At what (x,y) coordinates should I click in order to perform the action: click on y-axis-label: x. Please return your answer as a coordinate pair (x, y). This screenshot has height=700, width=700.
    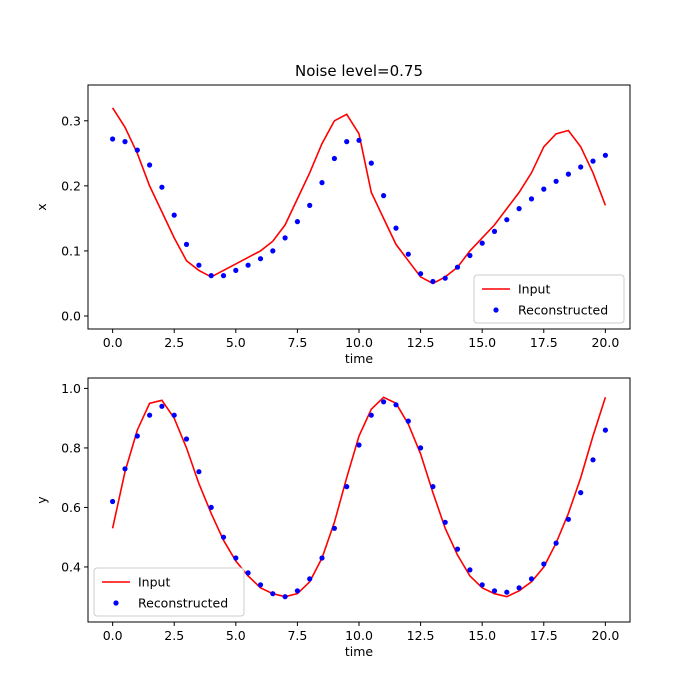
    Looking at the image, I should click on (41, 206).